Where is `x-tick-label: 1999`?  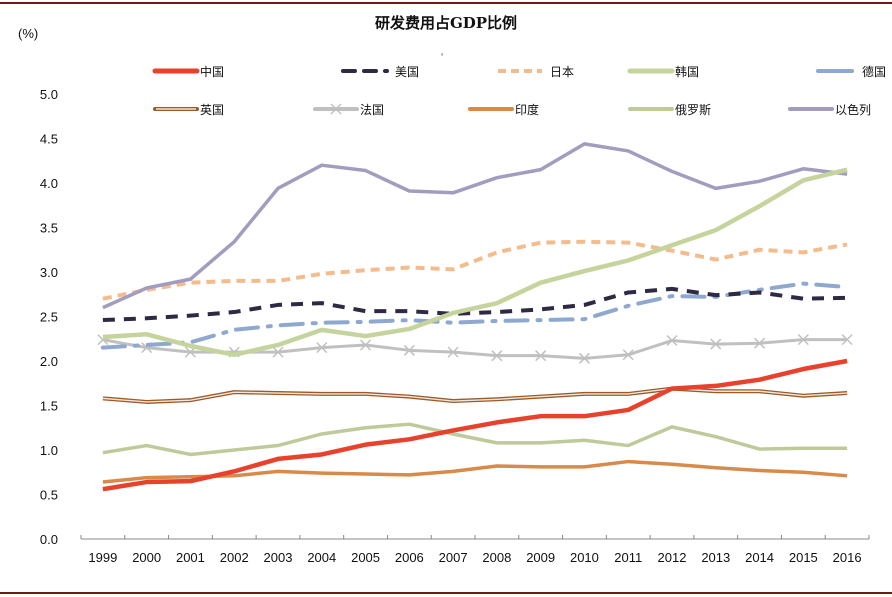
x-tick-label: 1999 is located at coordinates (102, 557).